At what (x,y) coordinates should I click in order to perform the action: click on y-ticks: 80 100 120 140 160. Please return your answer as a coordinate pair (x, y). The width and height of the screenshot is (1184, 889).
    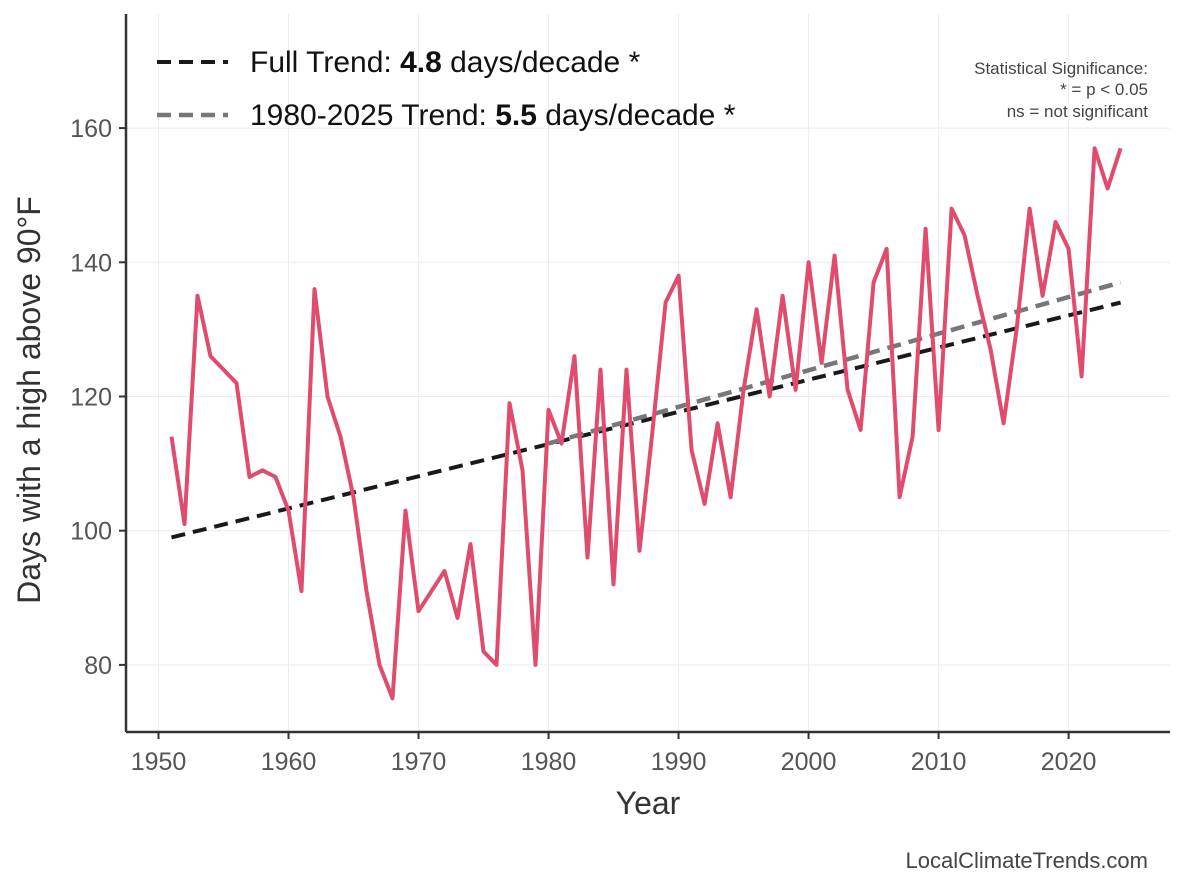
    Looking at the image, I should click on (98, 397).